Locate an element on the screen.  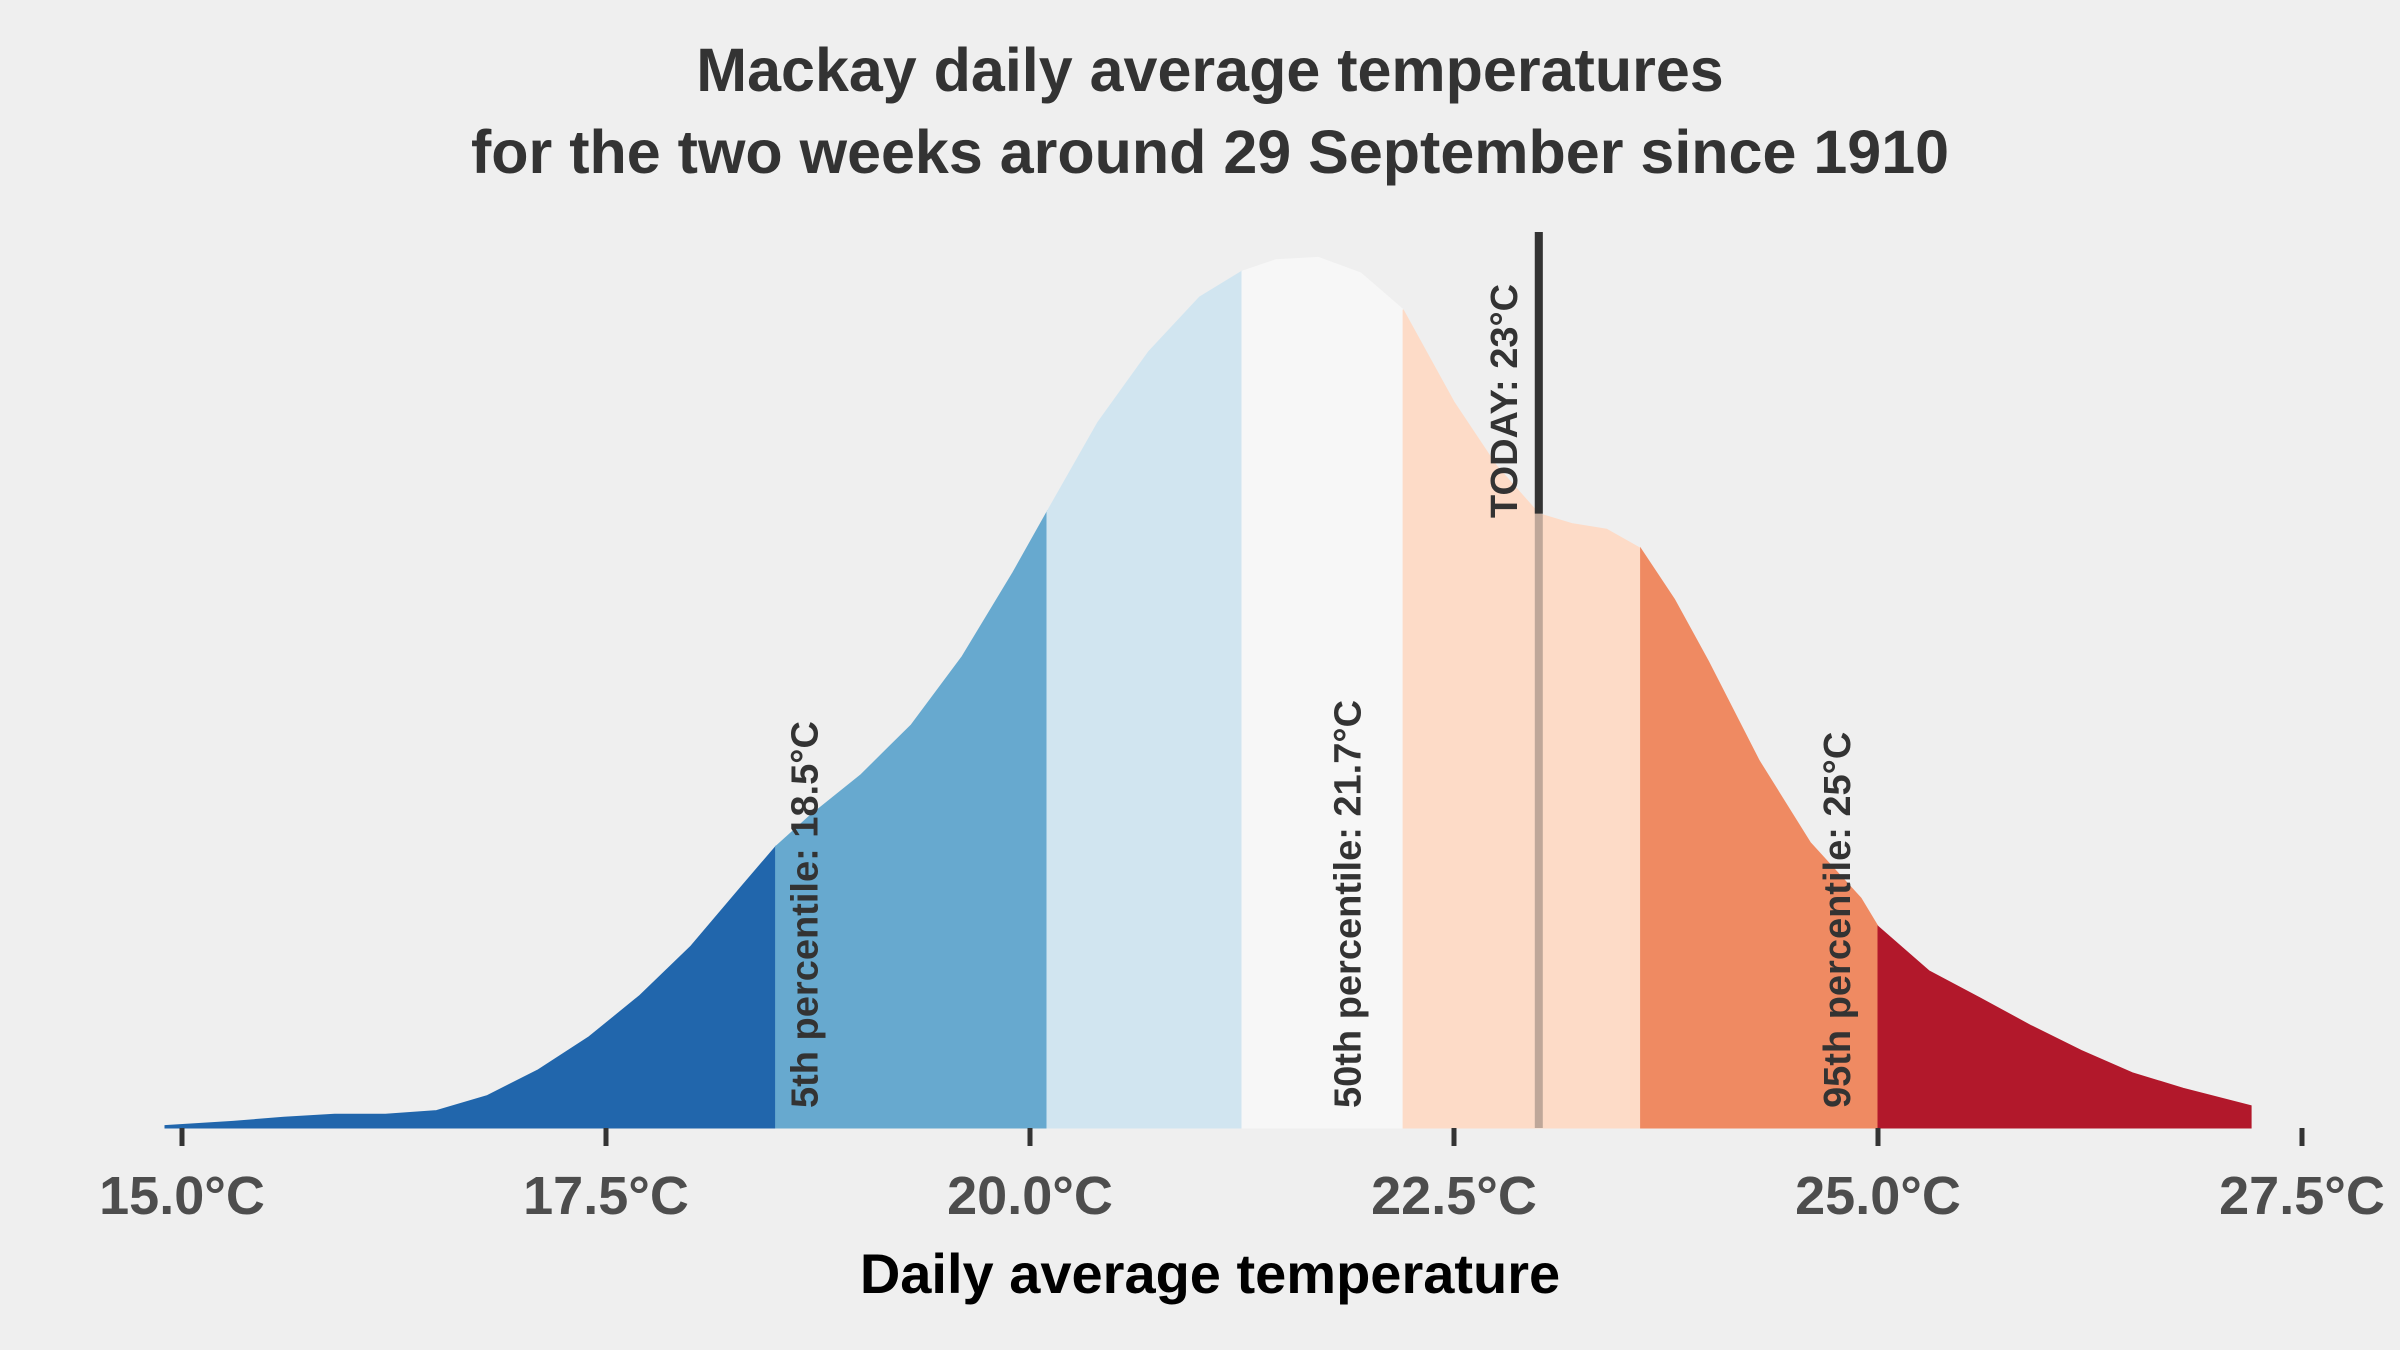
x-tick-label: 22.5°C is located at coordinates (1454, 1196).